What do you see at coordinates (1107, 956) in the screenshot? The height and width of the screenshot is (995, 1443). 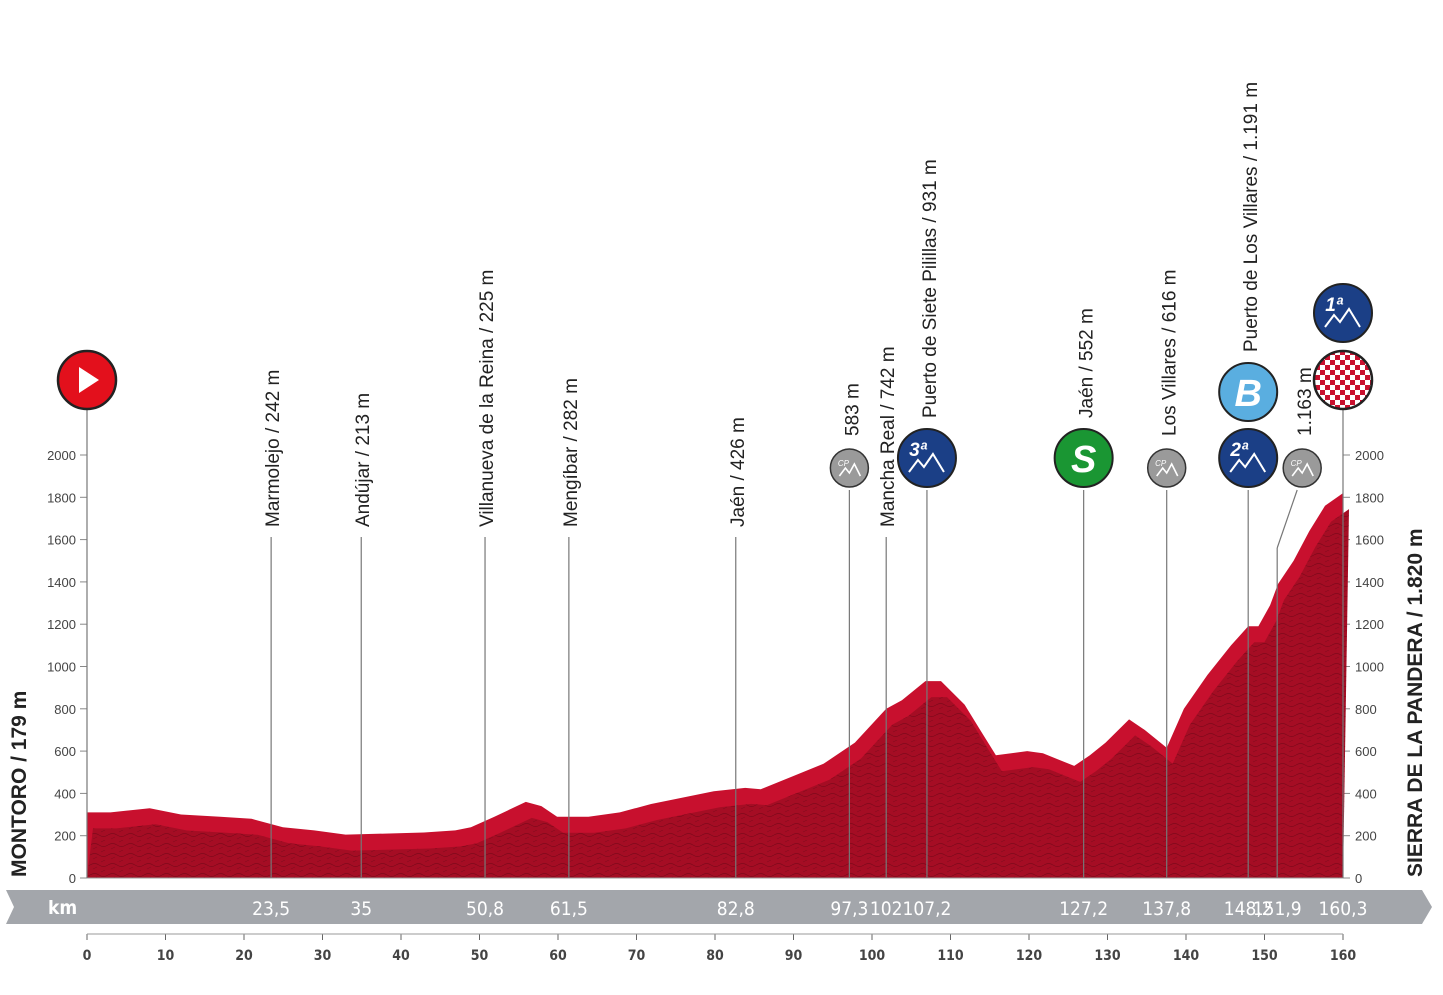 I see `x-tick-label: 130` at bounding box center [1107, 956].